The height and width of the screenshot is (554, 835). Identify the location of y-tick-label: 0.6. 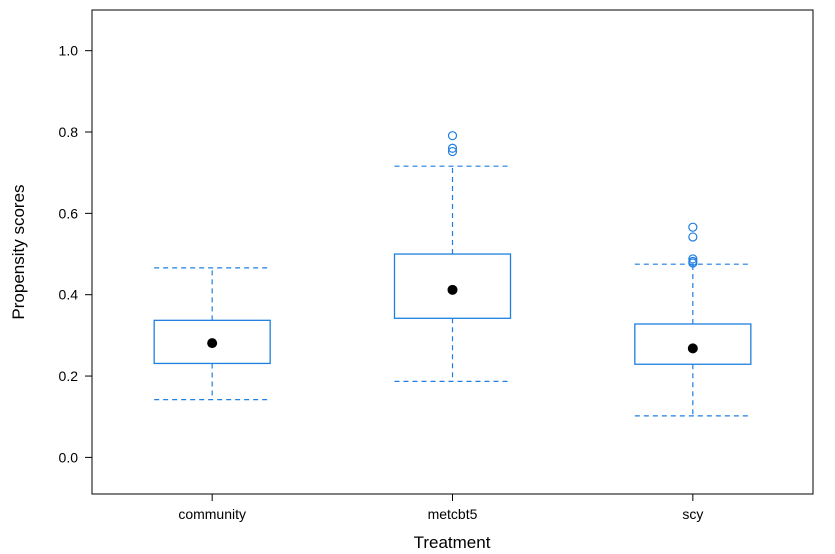
(69, 213).